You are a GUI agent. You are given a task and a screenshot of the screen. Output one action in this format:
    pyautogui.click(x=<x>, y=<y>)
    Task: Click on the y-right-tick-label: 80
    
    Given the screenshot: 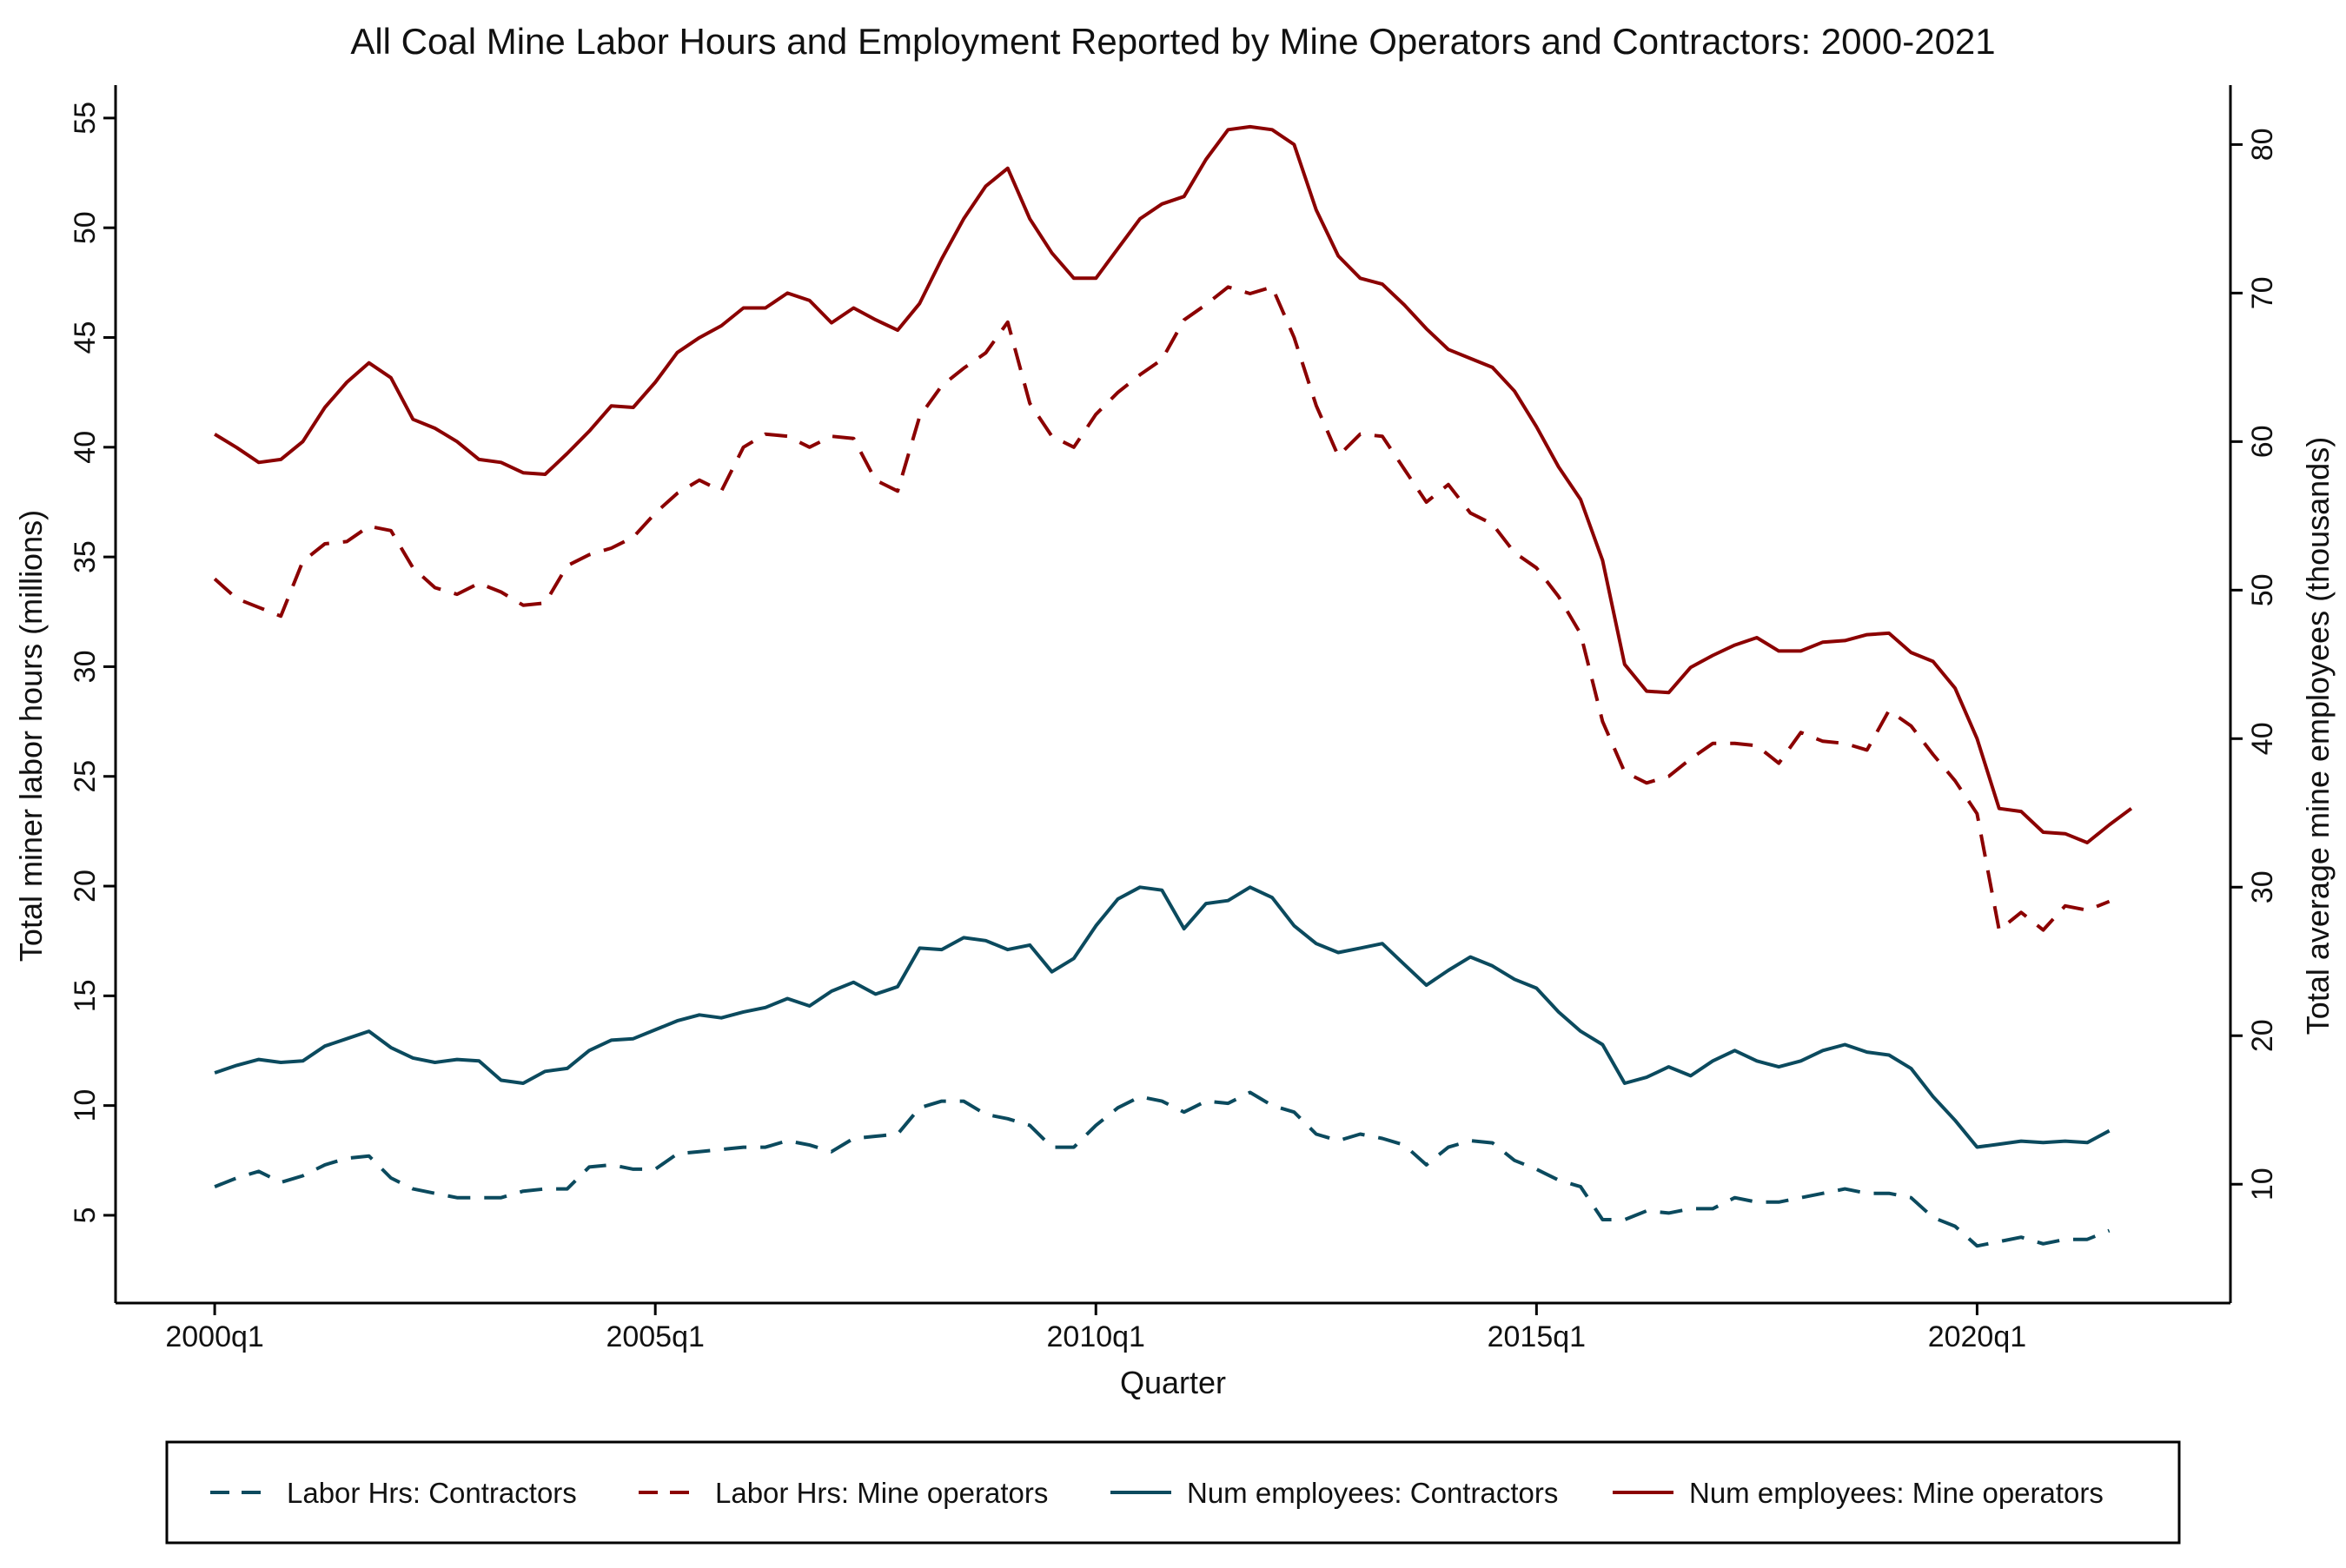 What is the action you would take?
    pyautogui.click(x=2263, y=144)
    